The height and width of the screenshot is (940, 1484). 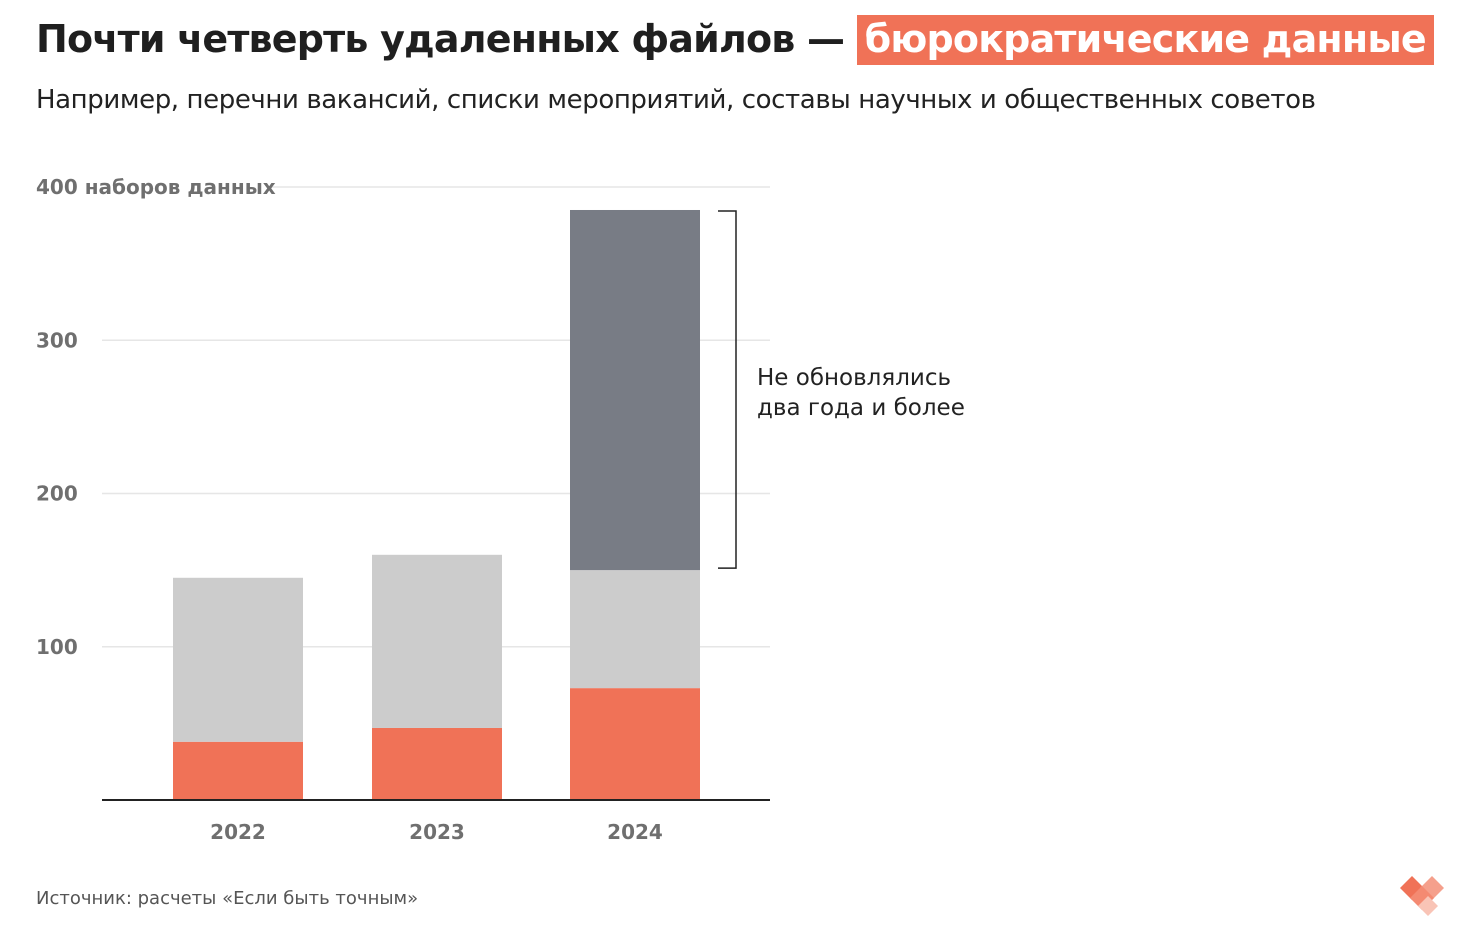 What do you see at coordinates (861, 408) in the screenshot?
I see `annotation-line-2: два года и более` at bounding box center [861, 408].